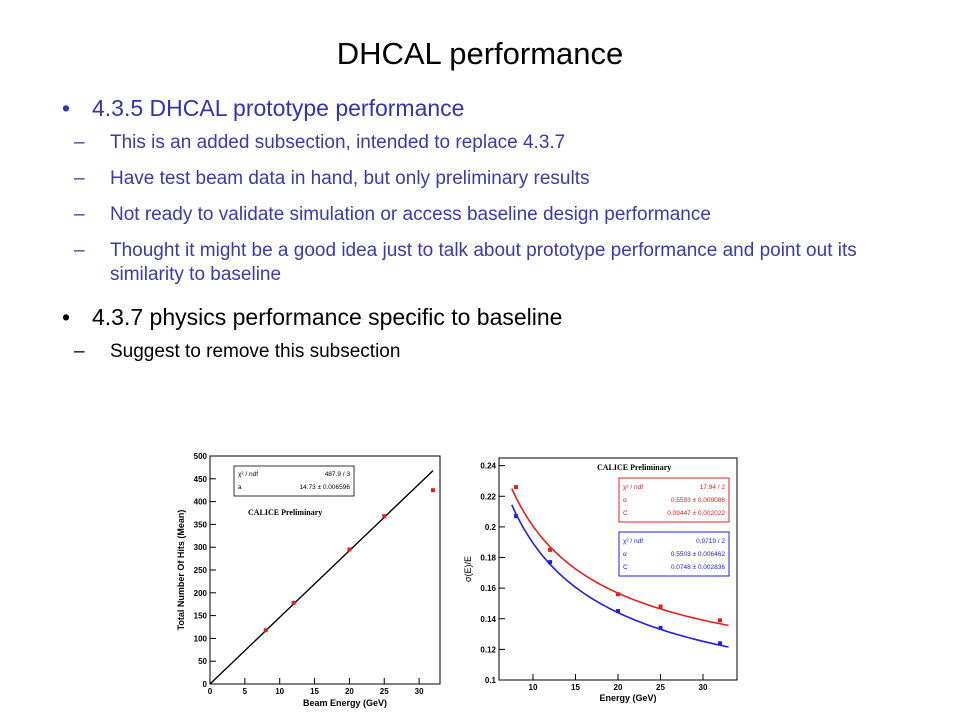 The height and width of the screenshot is (720, 960). What do you see at coordinates (480, 53) in the screenshot?
I see `slide-title: DHCAL performance` at bounding box center [480, 53].